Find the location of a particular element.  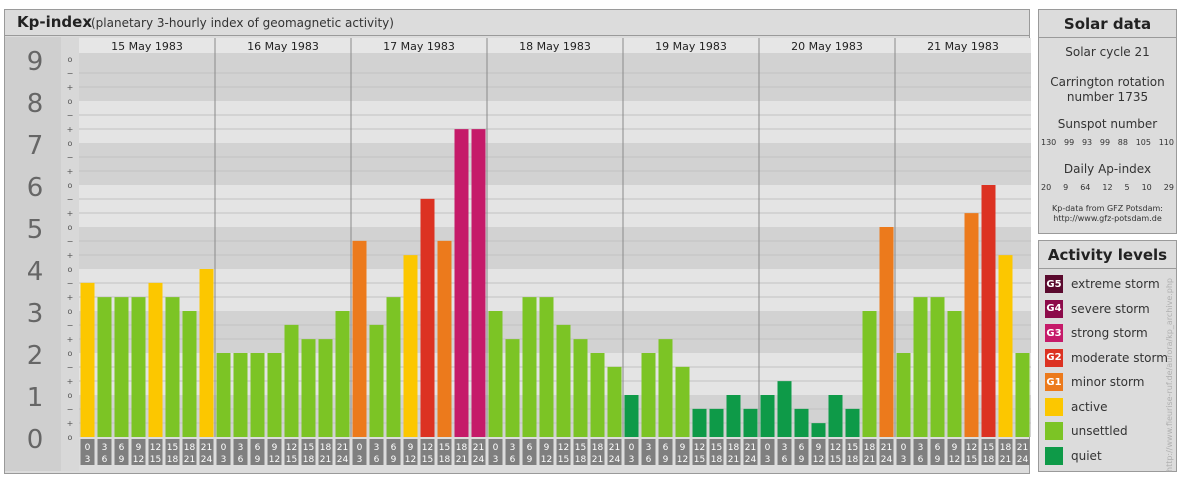

ap-value-2: 64 is located at coordinates (1085, 187).